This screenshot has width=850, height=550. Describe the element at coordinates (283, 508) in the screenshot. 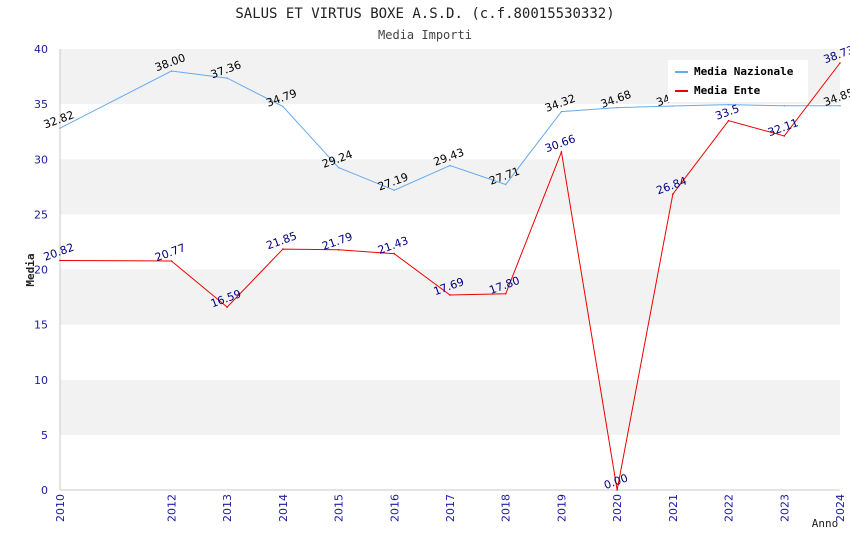

I see `x-tick-label: 2014` at that location.